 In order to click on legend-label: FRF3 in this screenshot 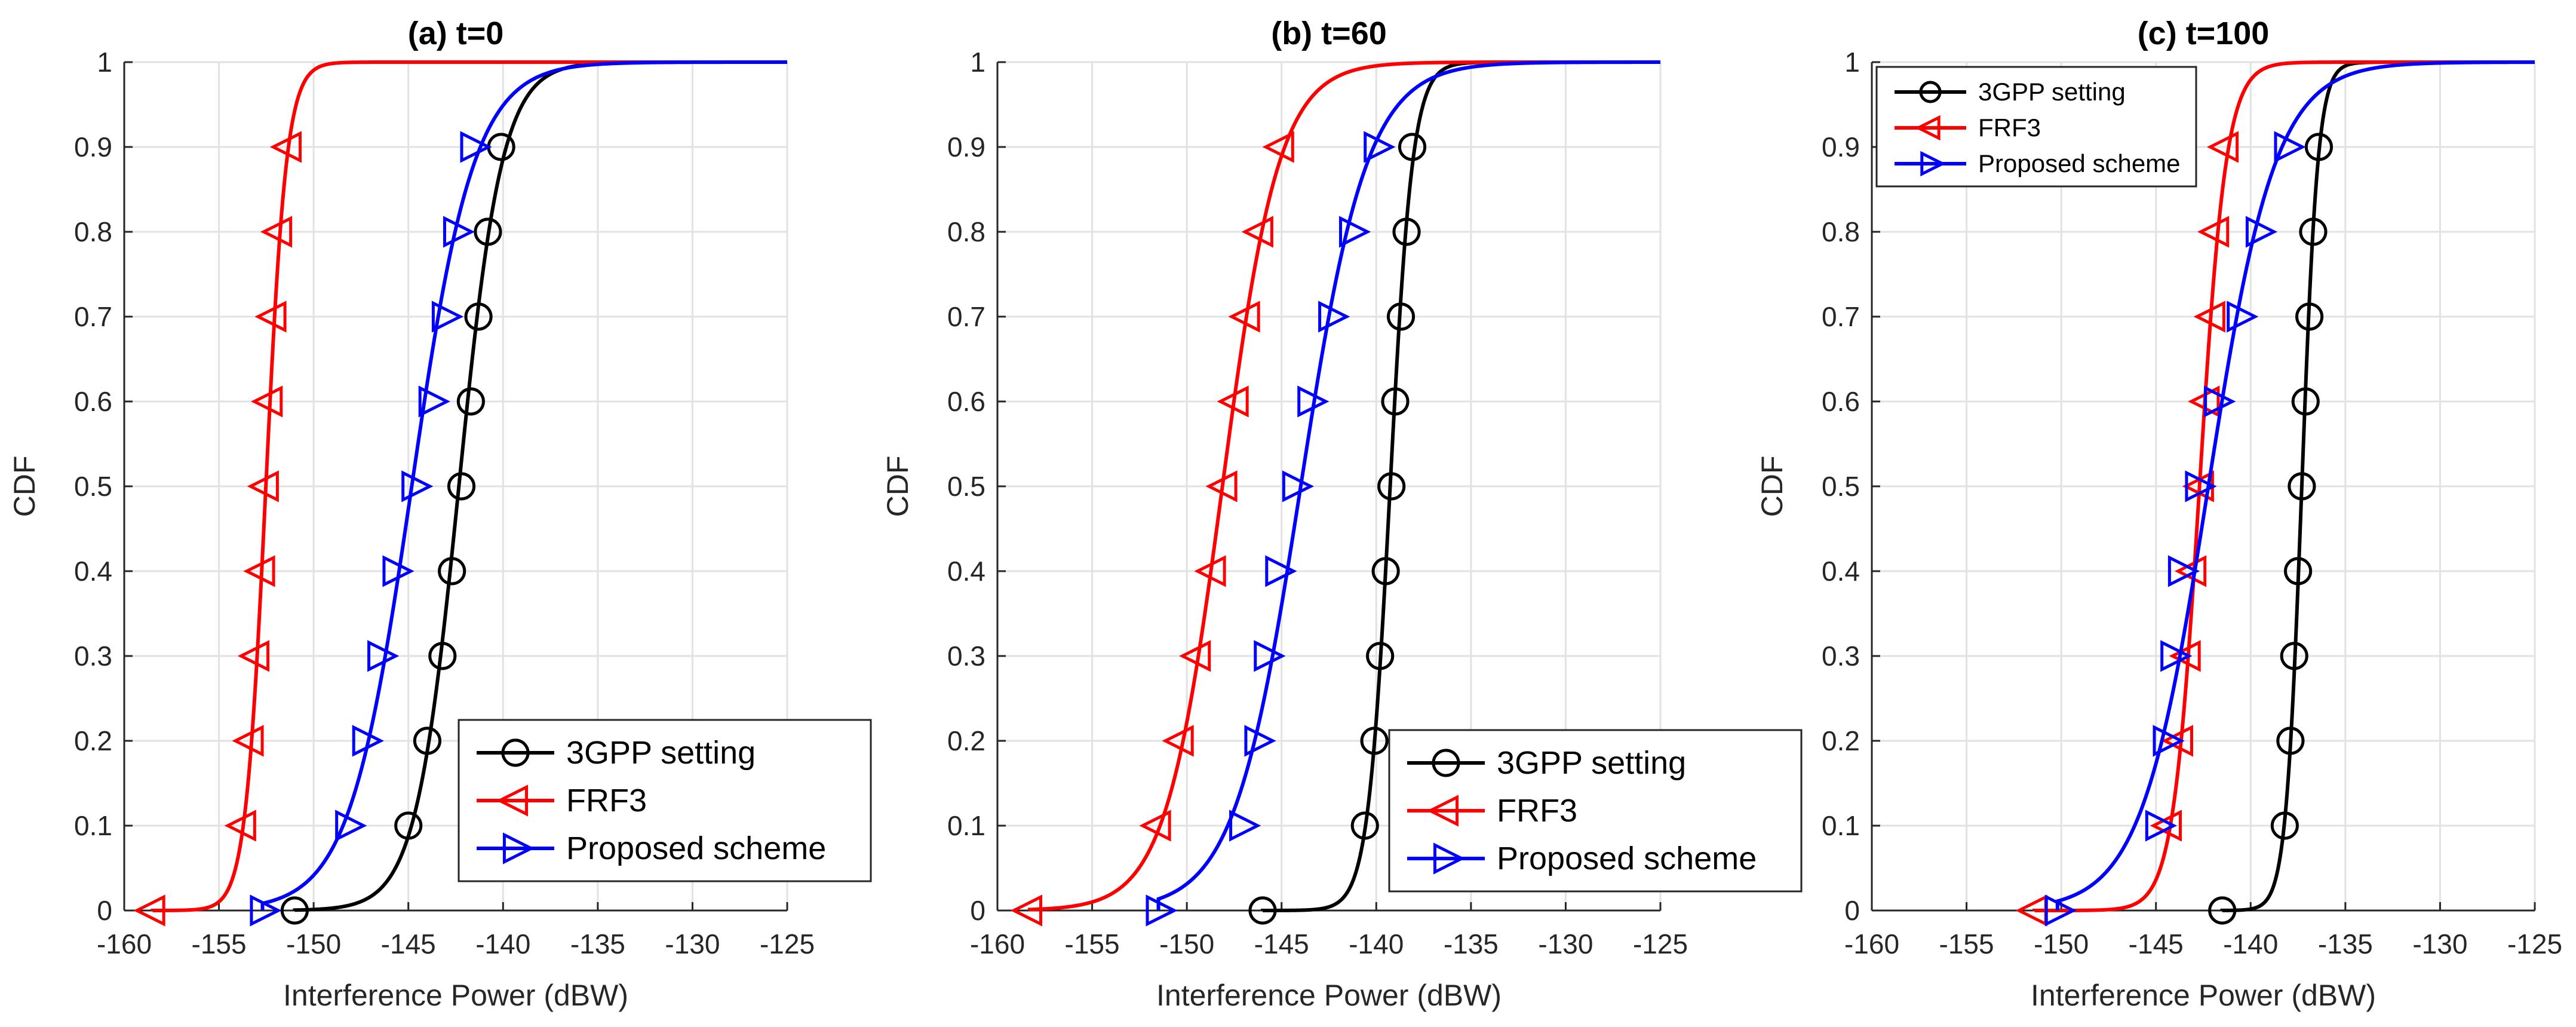, I will do `click(1537, 811)`.